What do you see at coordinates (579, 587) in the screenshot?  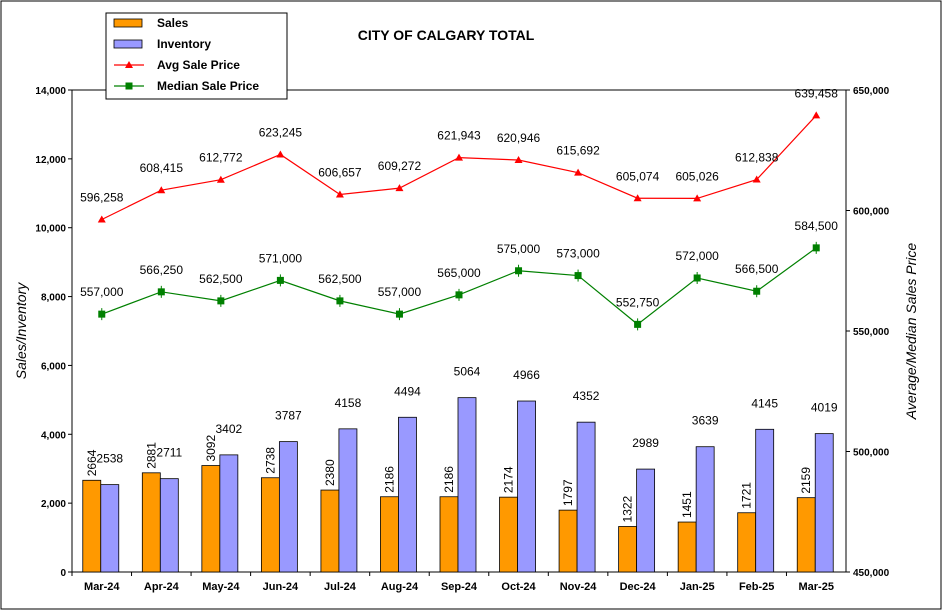 I see `x-tick-label: Nov-24` at bounding box center [579, 587].